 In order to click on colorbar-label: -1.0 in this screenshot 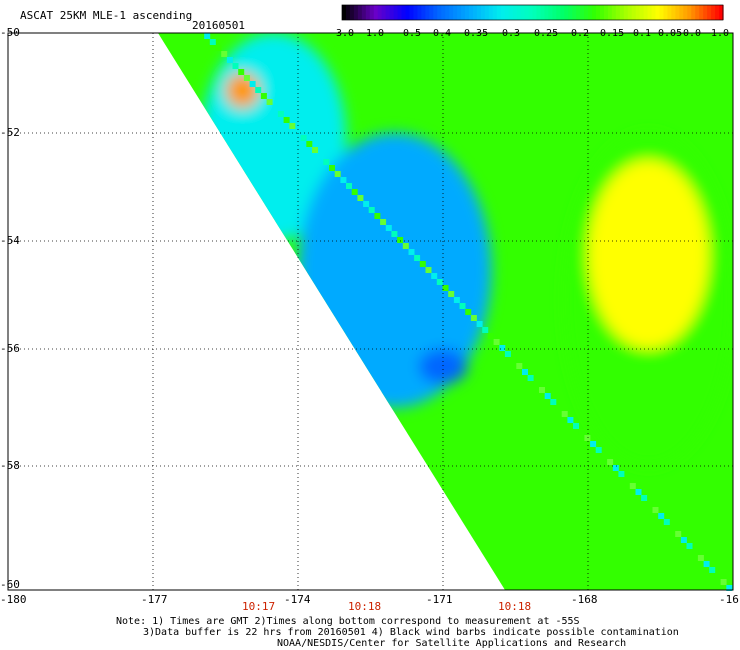, I will do `click(372, 33)`.